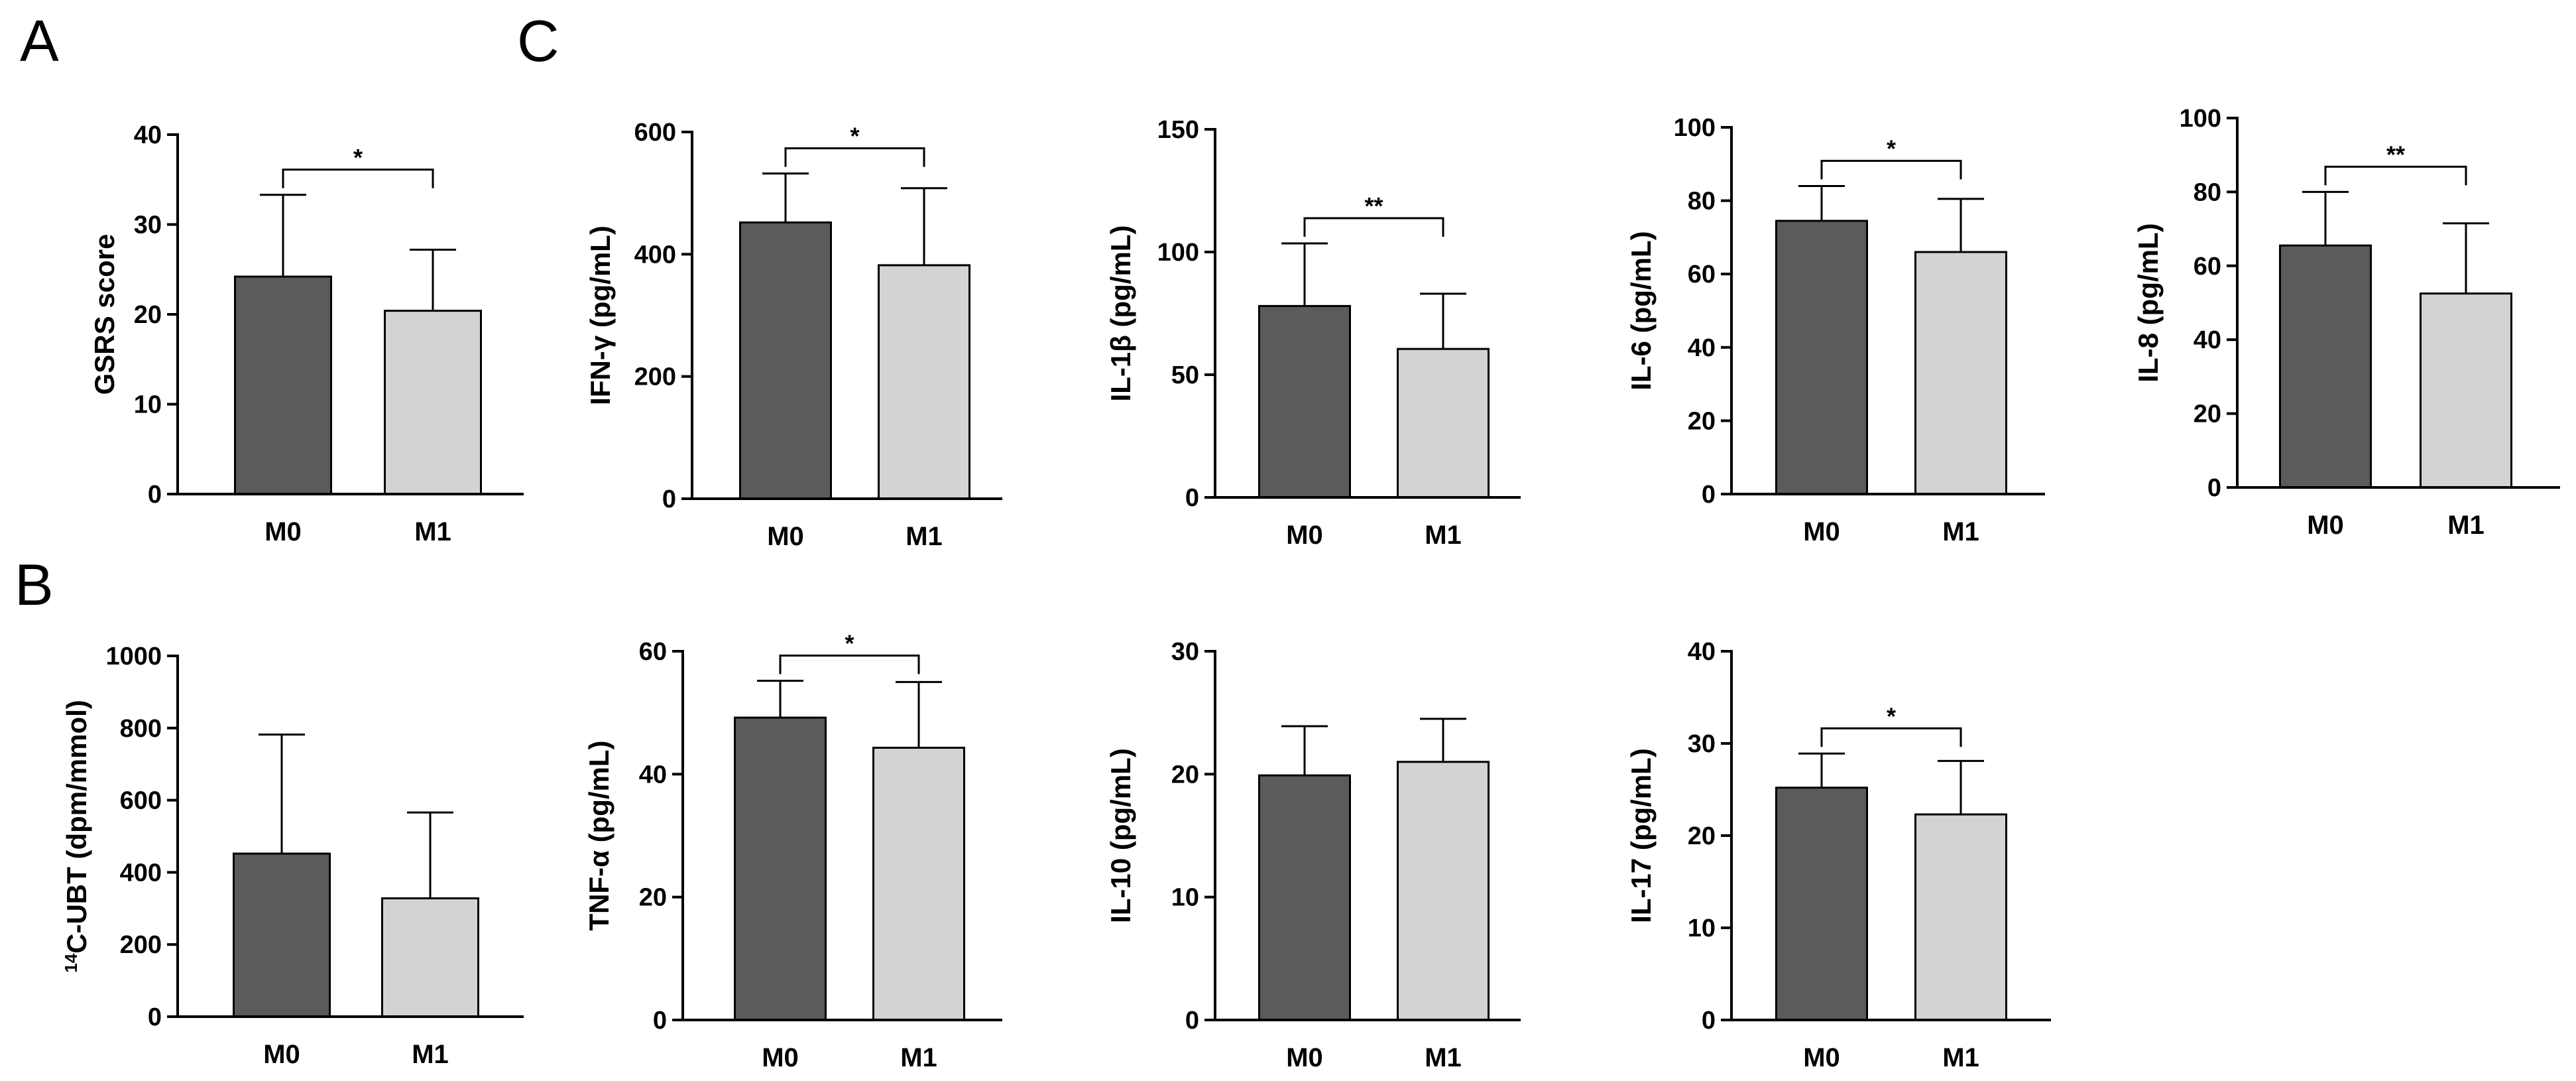 Image resolution: width=2576 pixels, height=1081 pixels. Describe the element at coordinates (40, 41) in the screenshot. I see `panel-label-a: A` at that location.